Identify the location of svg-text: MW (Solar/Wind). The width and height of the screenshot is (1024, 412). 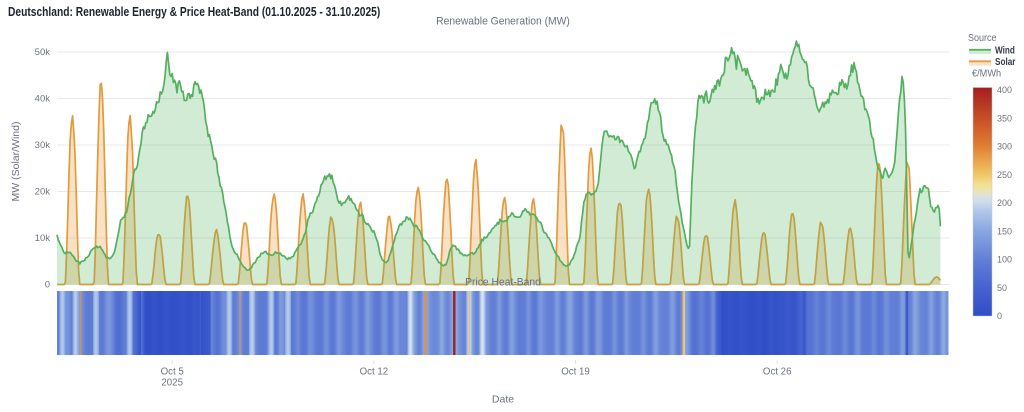
(16, 162).